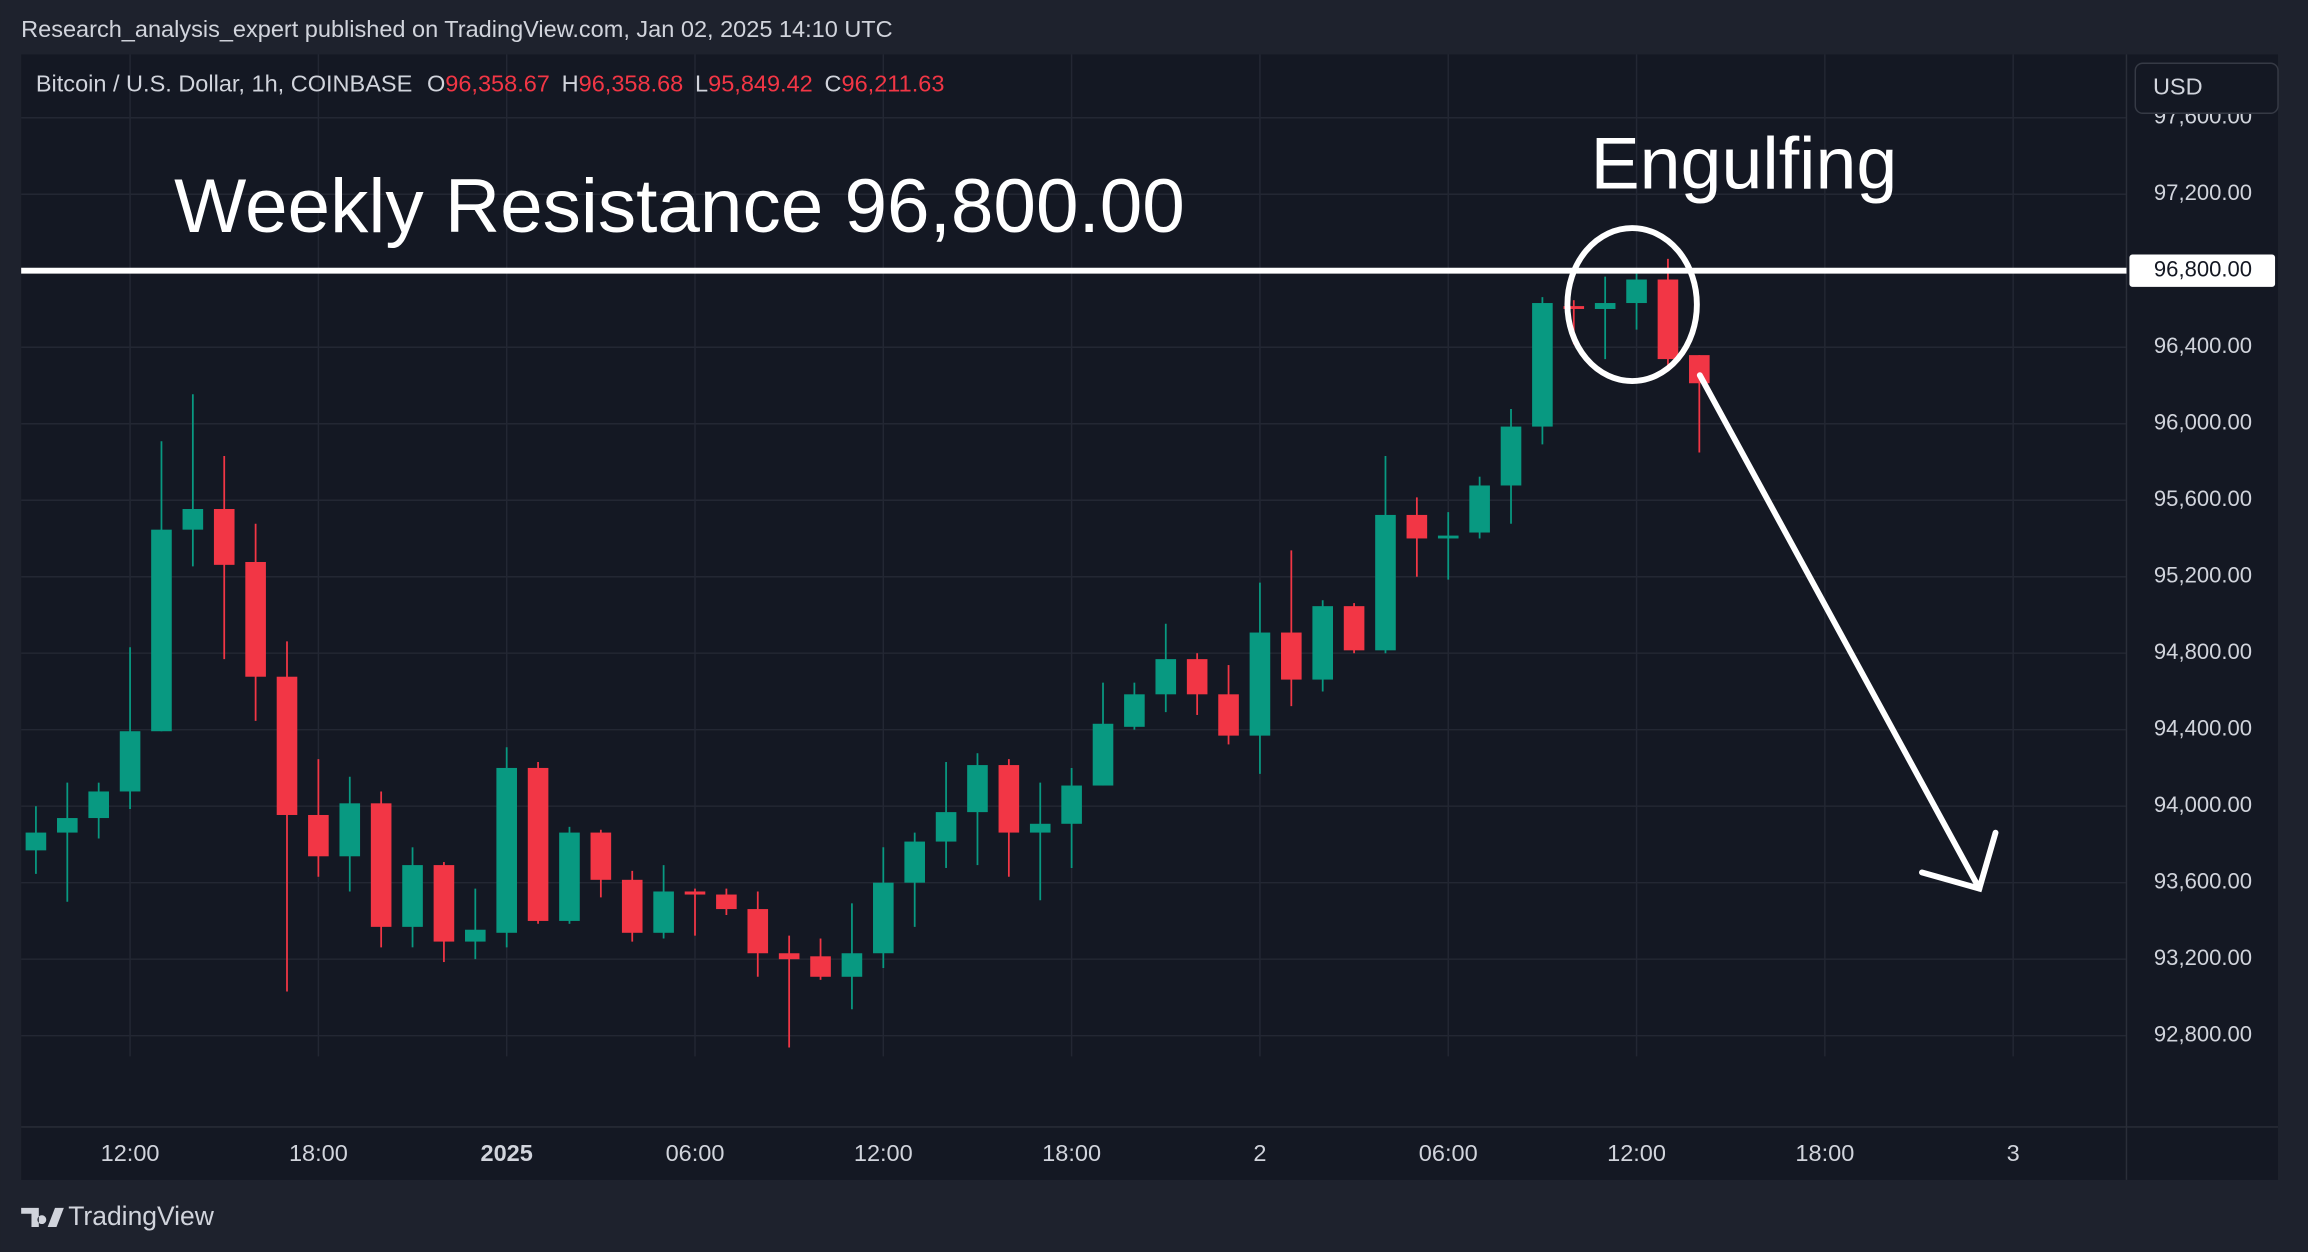 The image size is (2308, 1252). What do you see at coordinates (2206, 88) in the screenshot?
I see `currency-button` at bounding box center [2206, 88].